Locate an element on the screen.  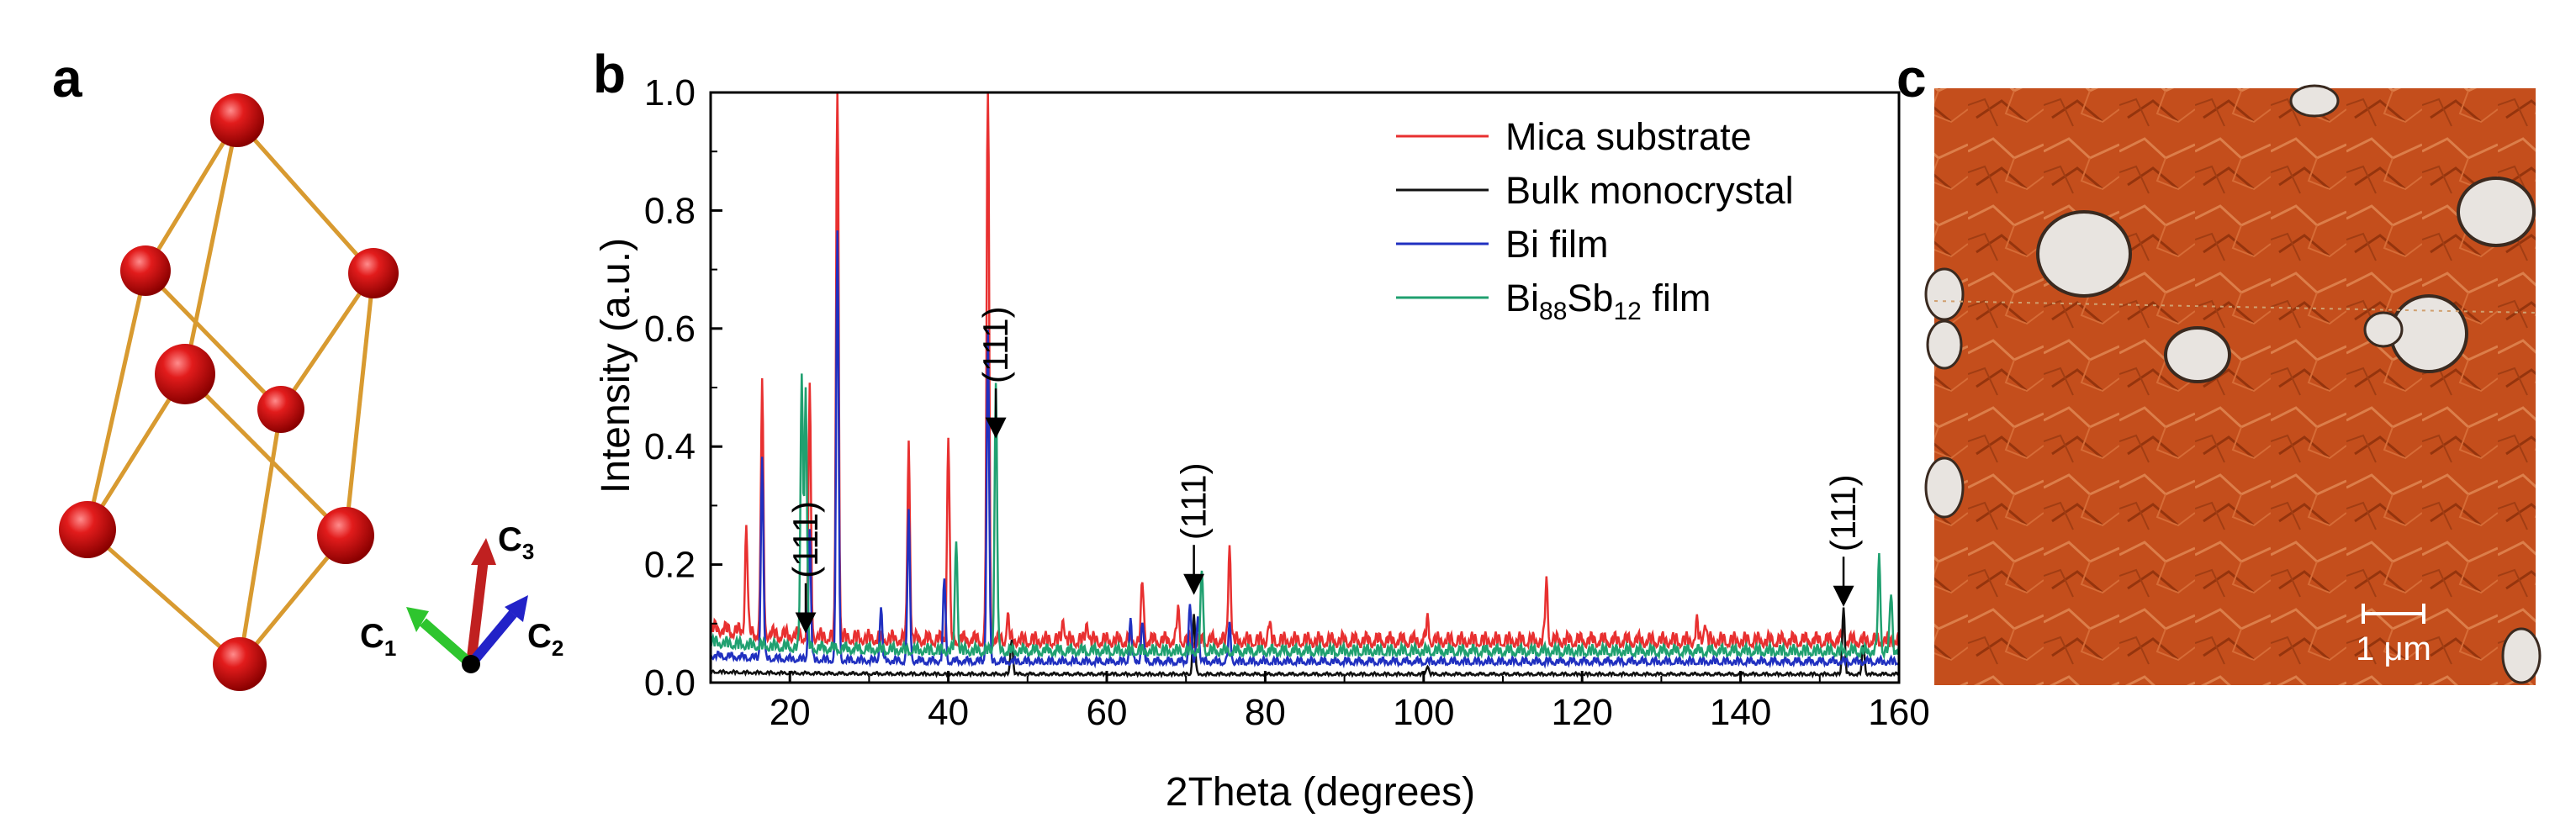
legend-label: Bi film is located at coordinates (1557, 244).